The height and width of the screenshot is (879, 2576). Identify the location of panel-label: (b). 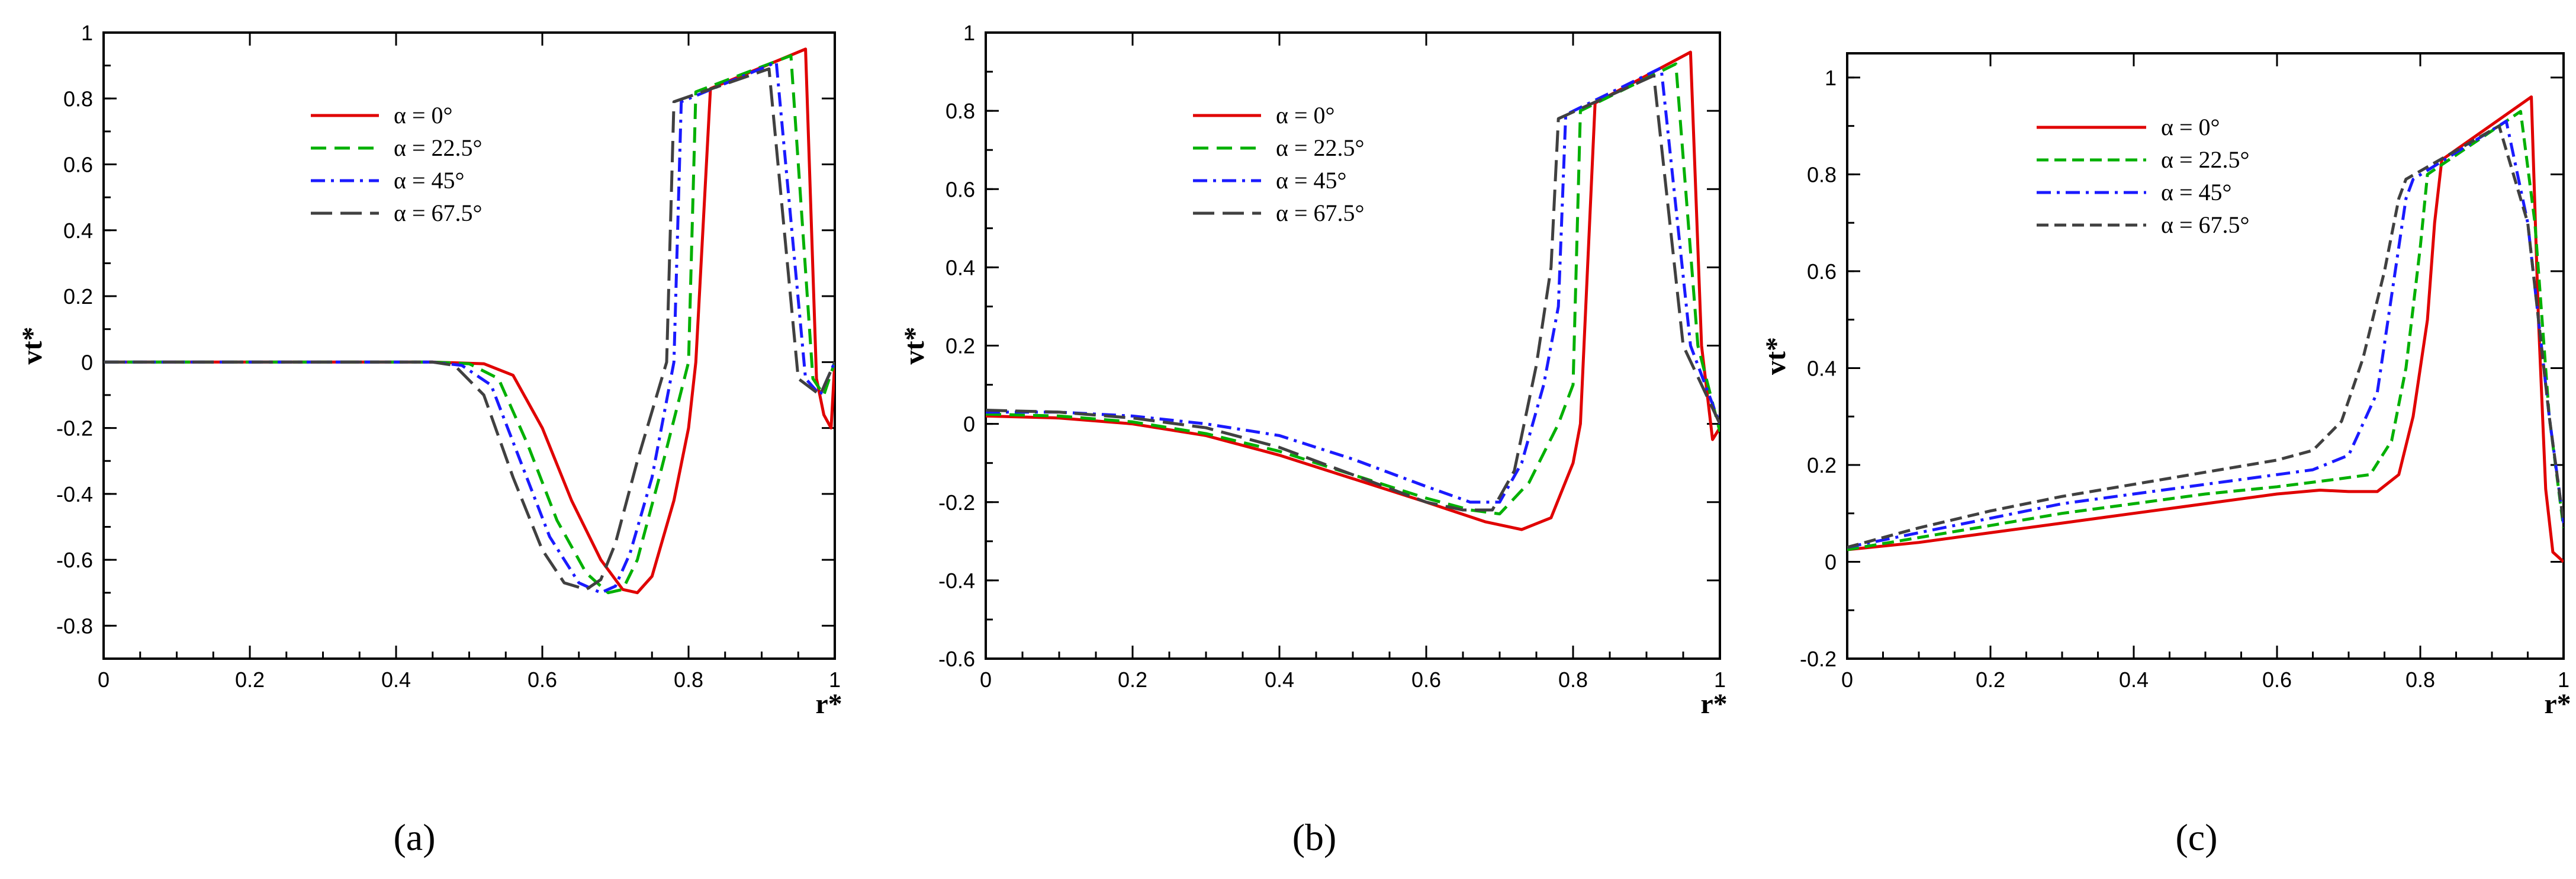
(1314, 837).